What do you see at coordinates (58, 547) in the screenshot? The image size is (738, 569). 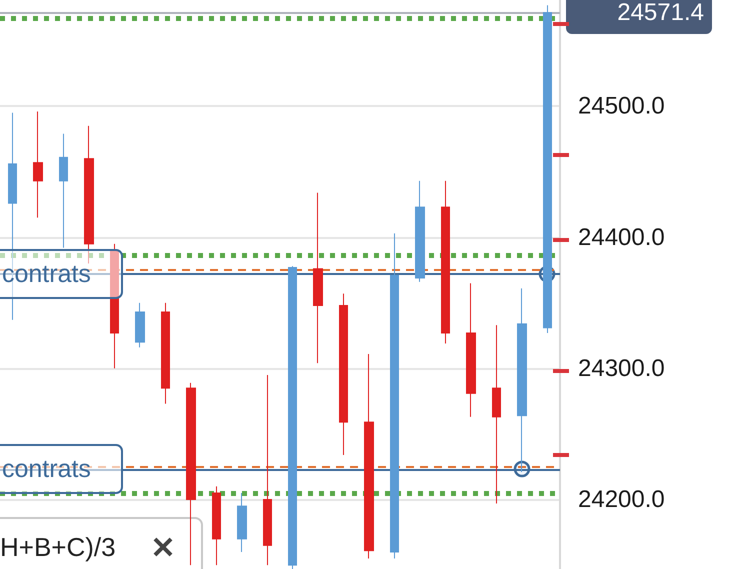 I see `annotation: H+B+C)/3` at bounding box center [58, 547].